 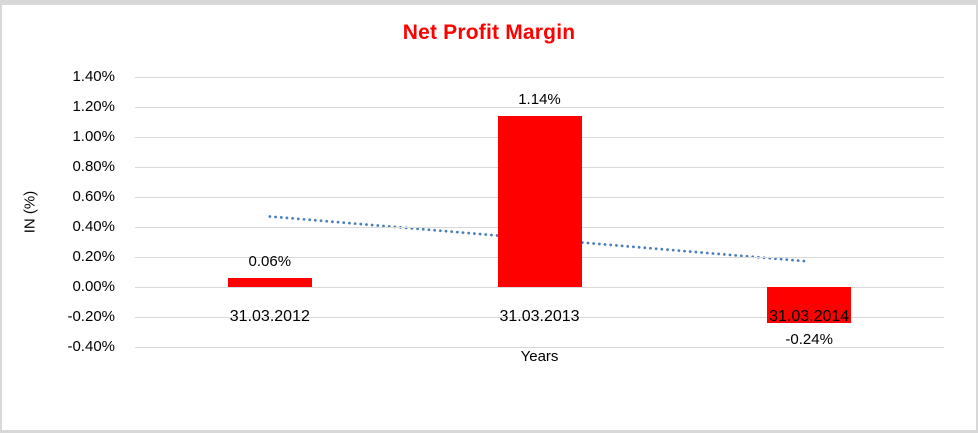 What do you see at coordinates (539, 201) in the screenshot?
I see `bar-31.03.2013` at bounding box center [539, 201].